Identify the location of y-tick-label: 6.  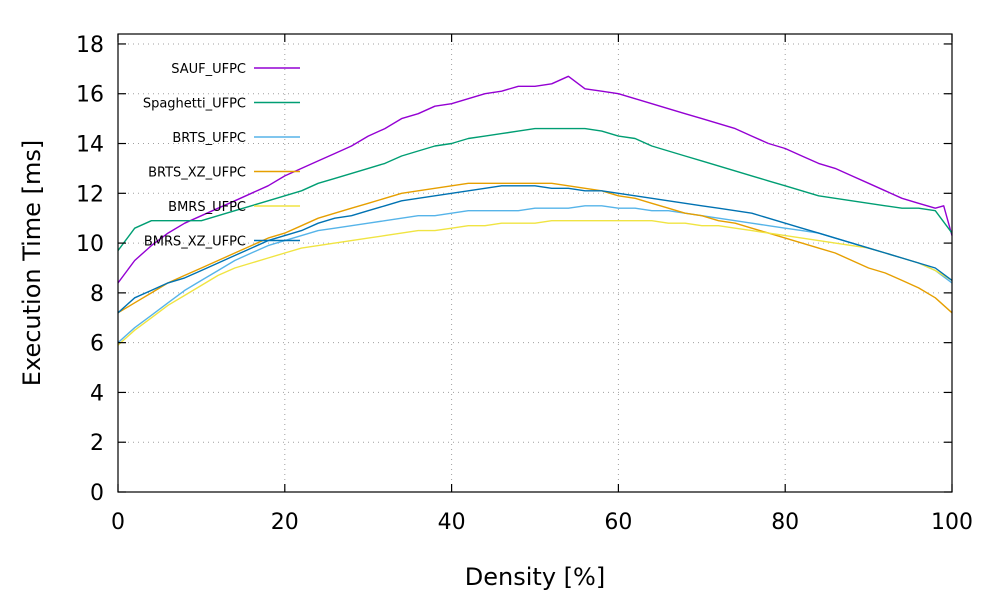
(97, 344).